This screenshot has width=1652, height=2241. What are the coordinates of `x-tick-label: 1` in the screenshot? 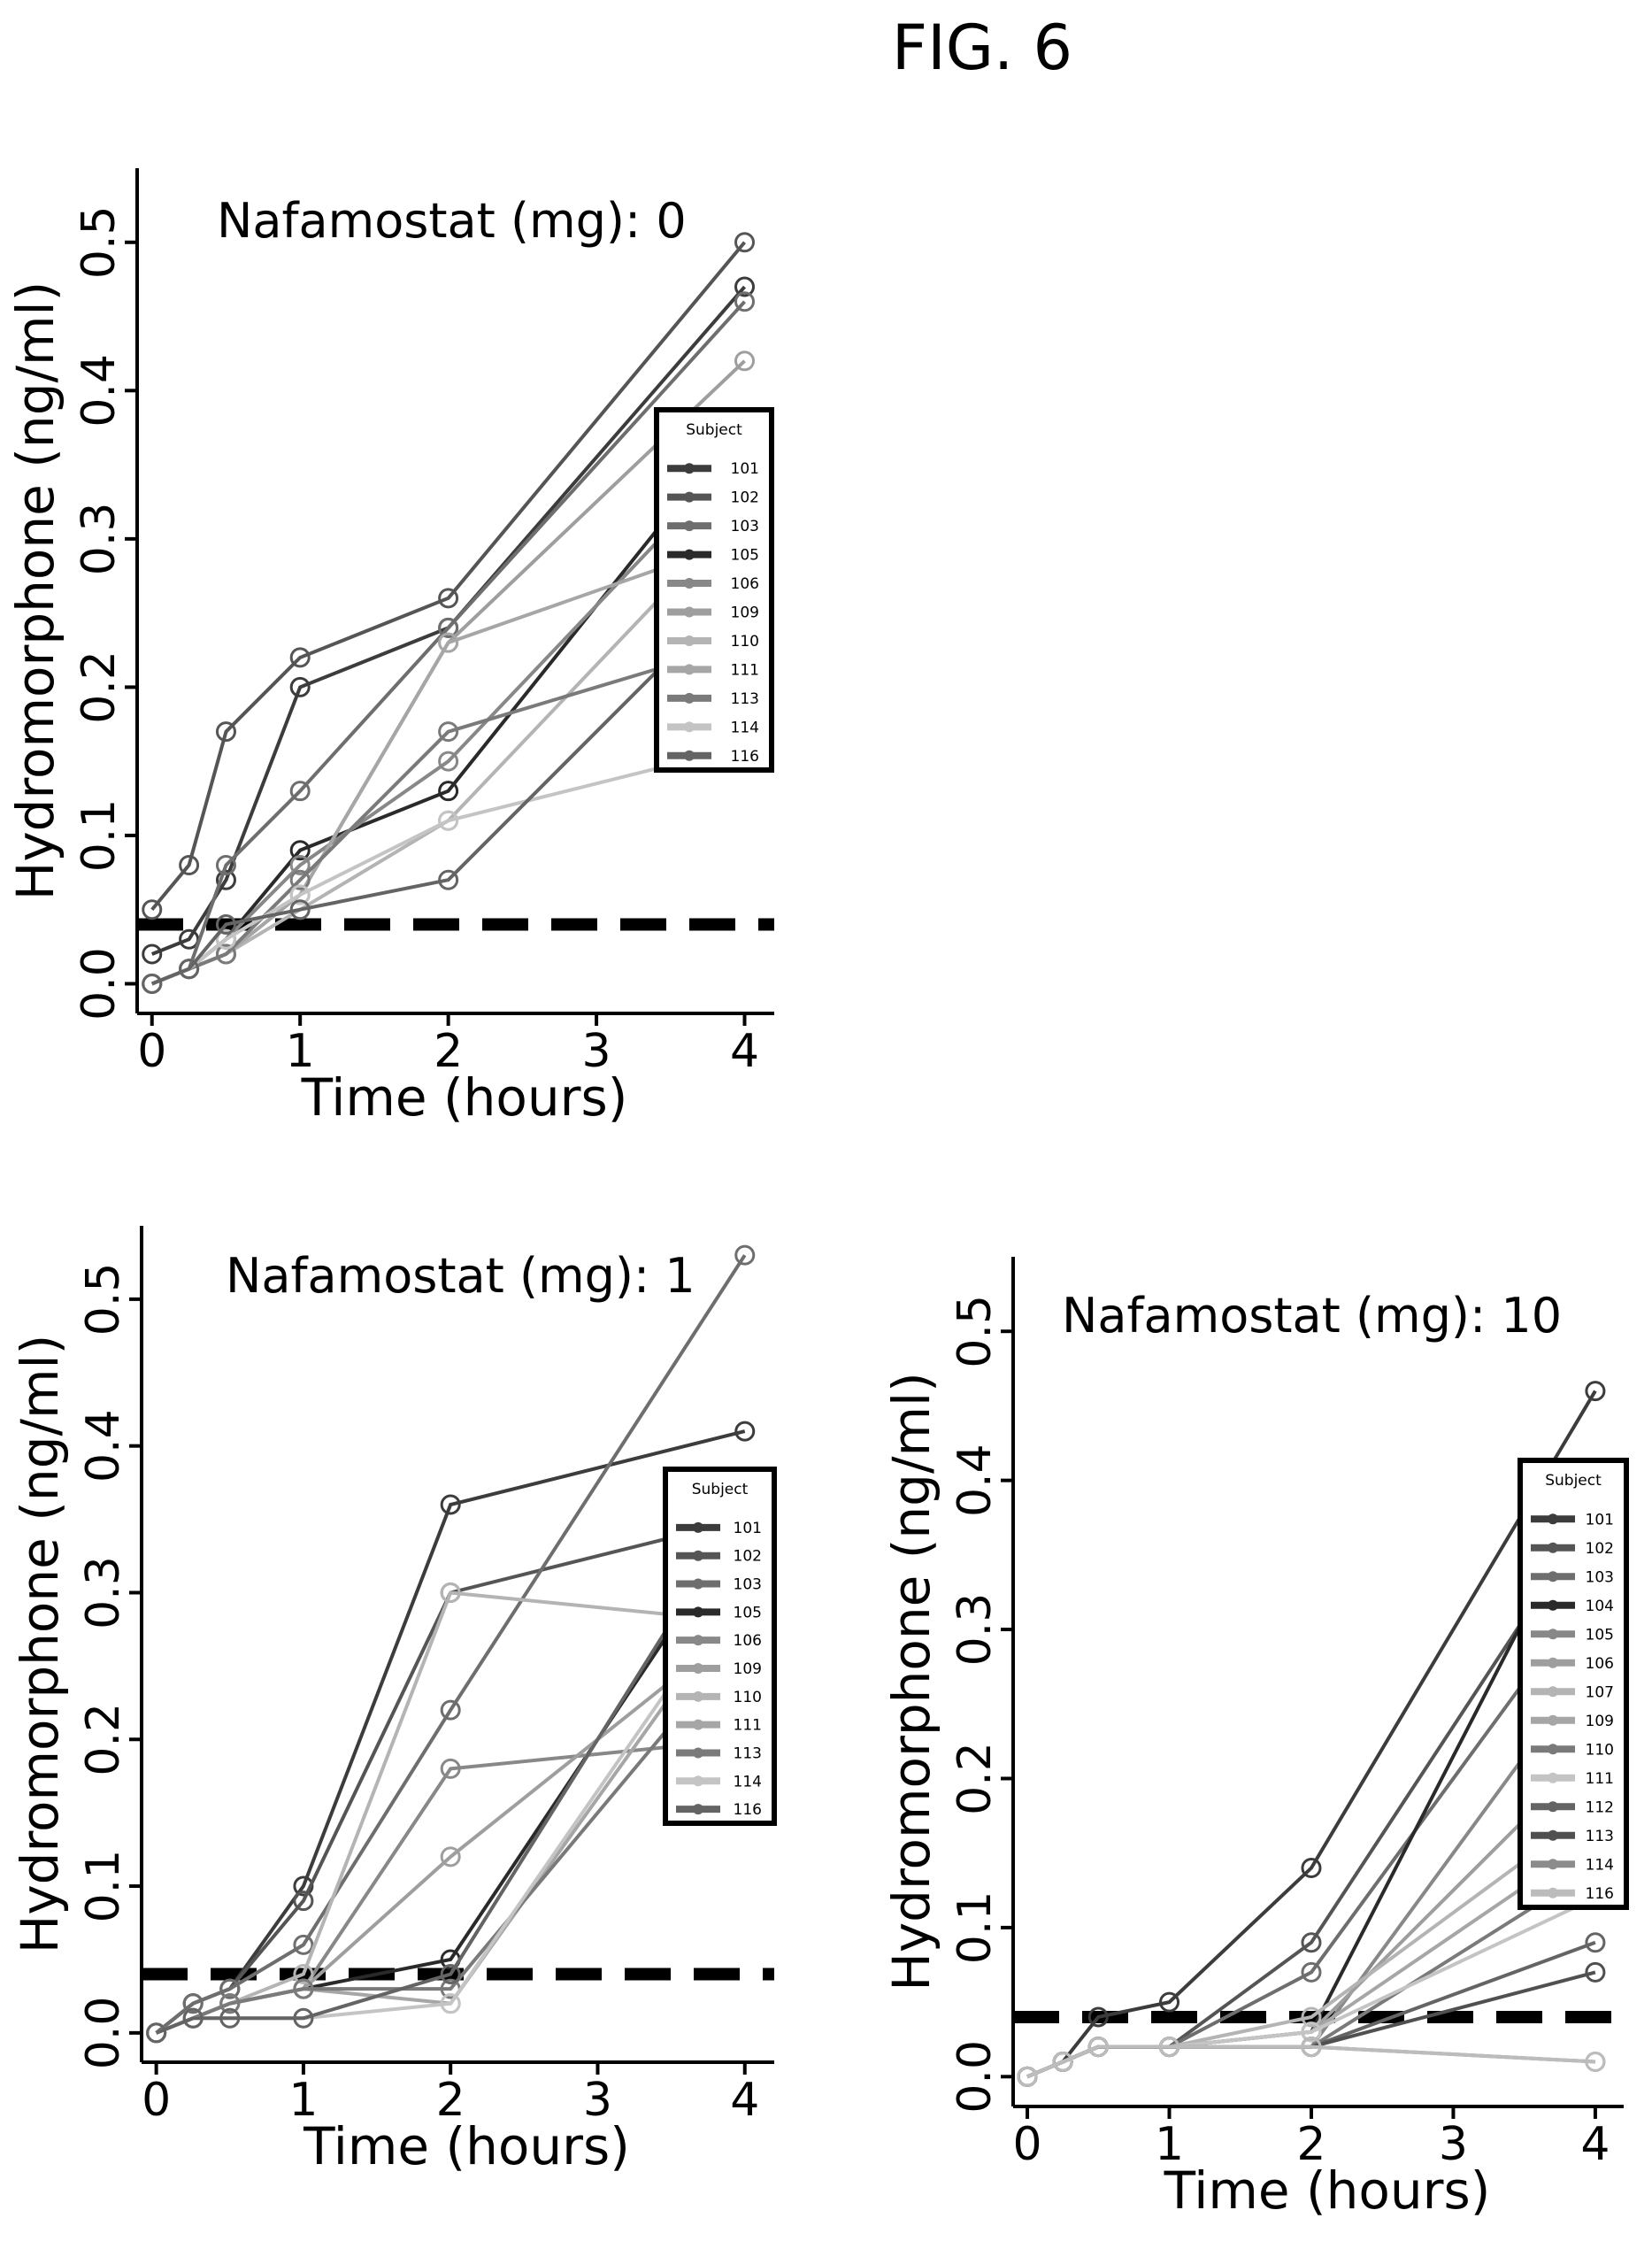 It's located at (303, 2101).